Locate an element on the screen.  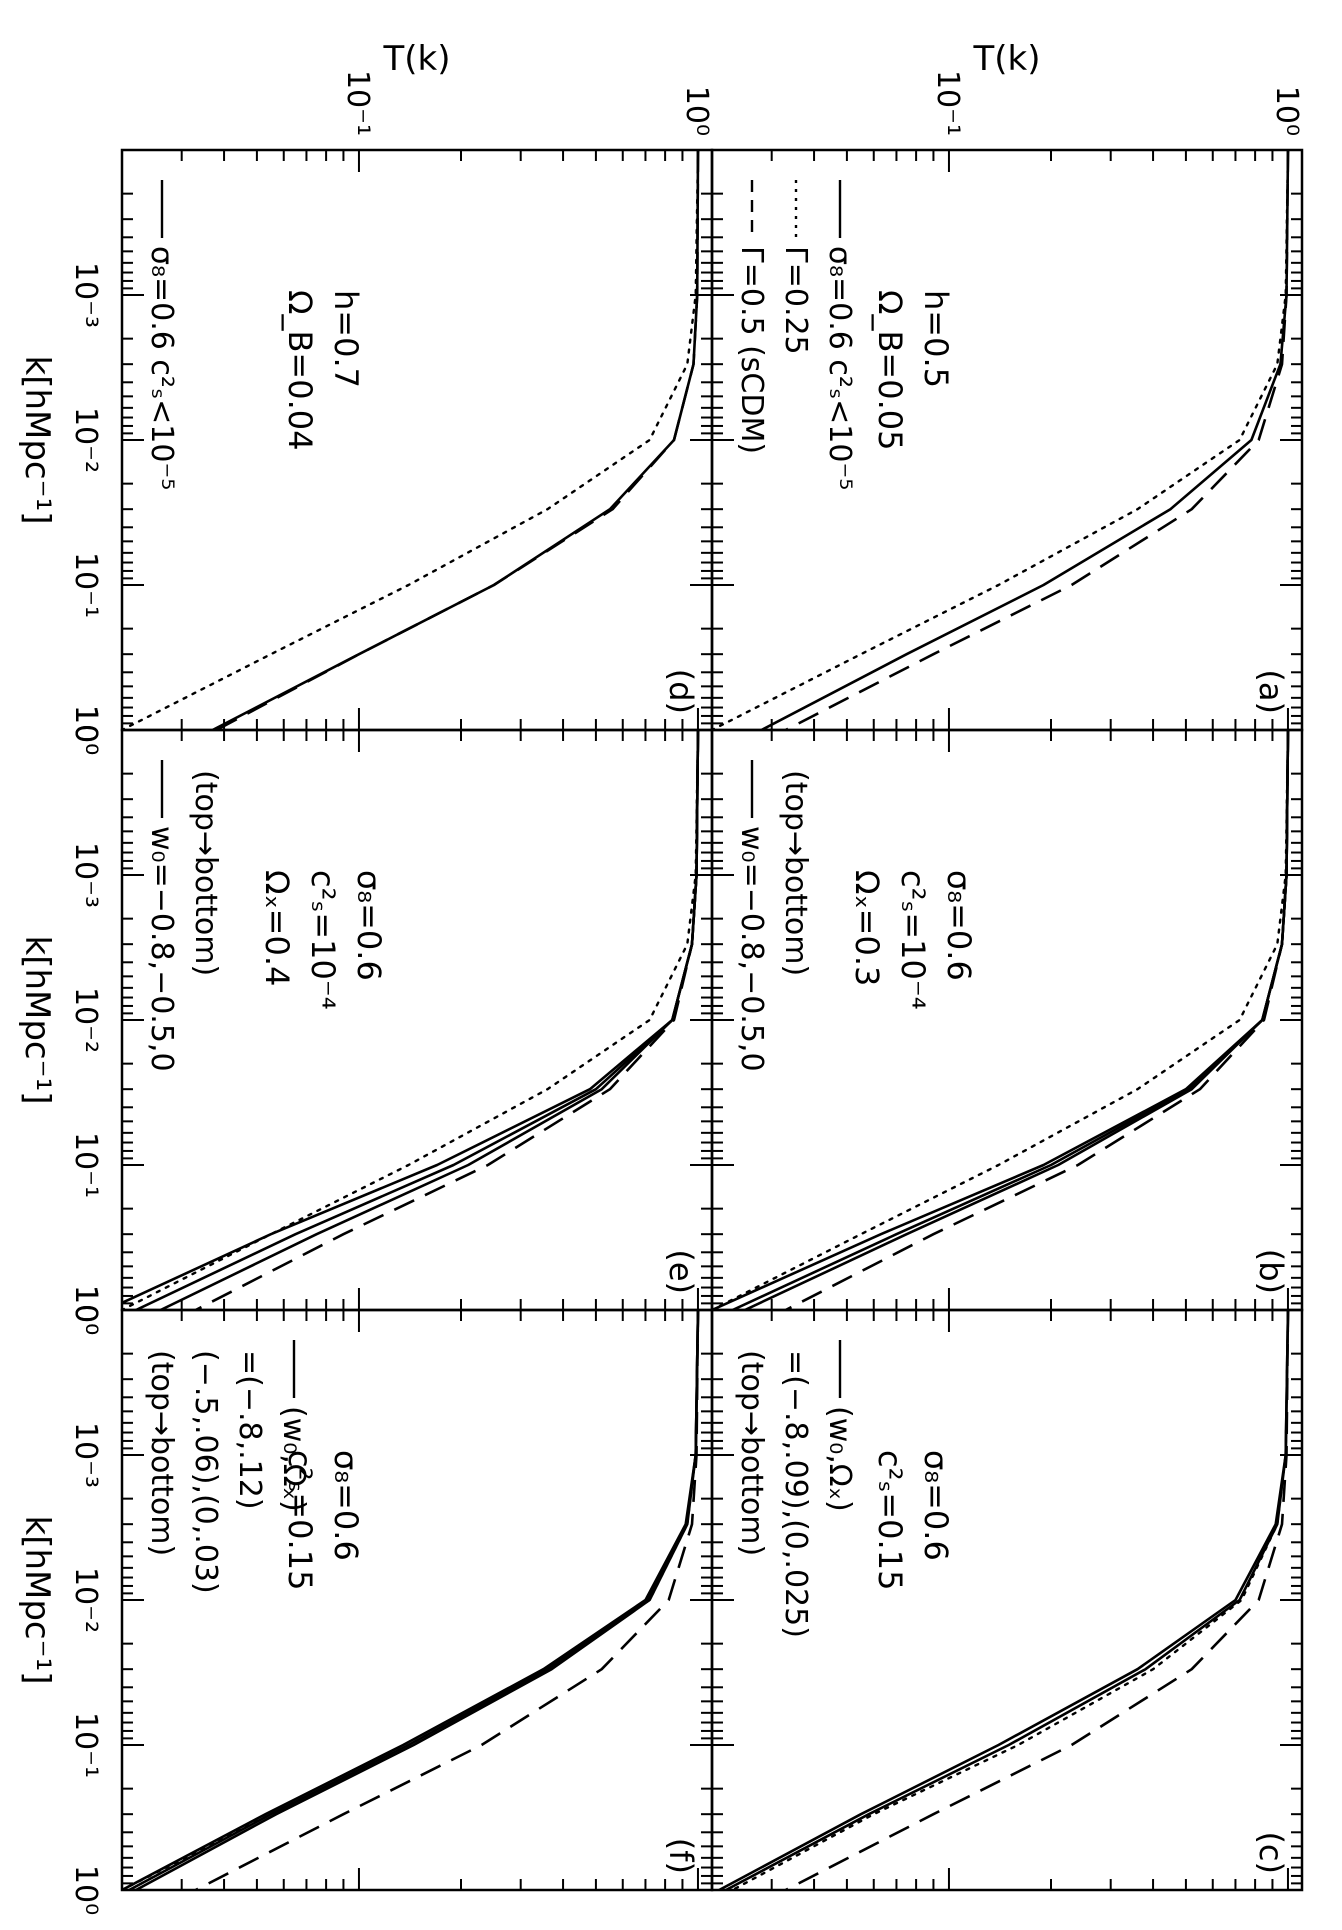
annotation-text: Ωₓ=0.4 is located at coordinates (277, 928).